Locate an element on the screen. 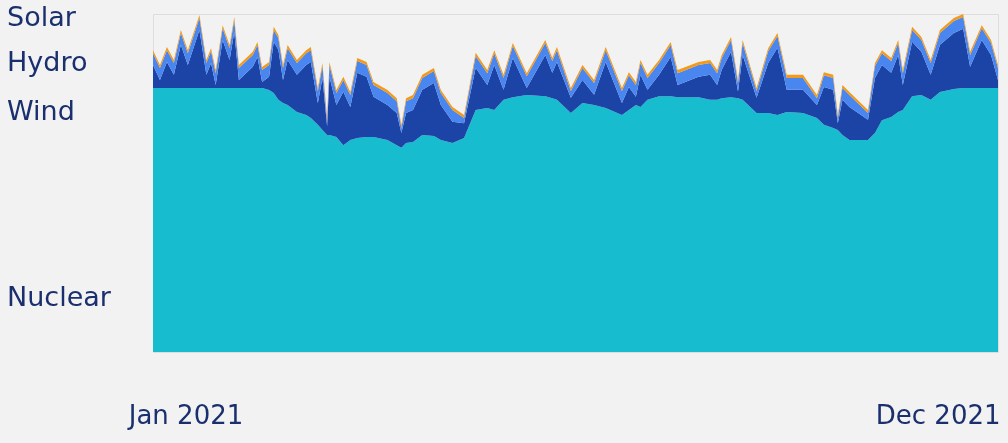 The image size is (1008, 443). text: Hydro is located at coordinates (47, 61).